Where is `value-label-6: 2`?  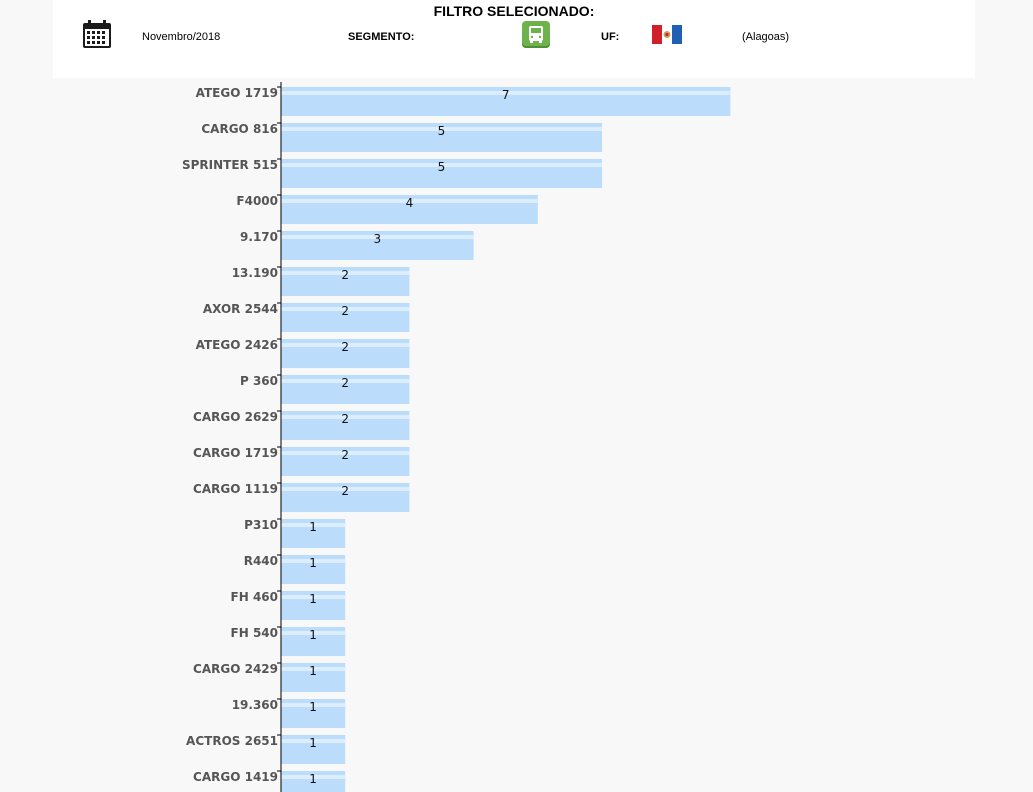 value-label-6: 2 is located at coordinates (345, 311).